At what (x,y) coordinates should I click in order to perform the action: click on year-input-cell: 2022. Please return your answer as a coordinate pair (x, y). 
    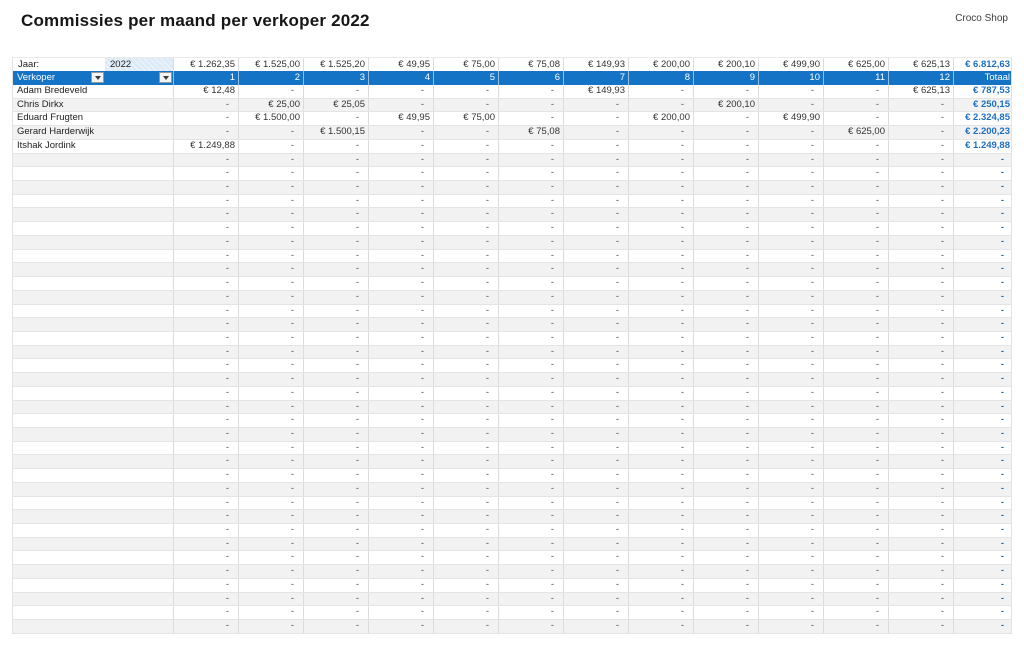
    Looking at the image, I should click on (139, 64).